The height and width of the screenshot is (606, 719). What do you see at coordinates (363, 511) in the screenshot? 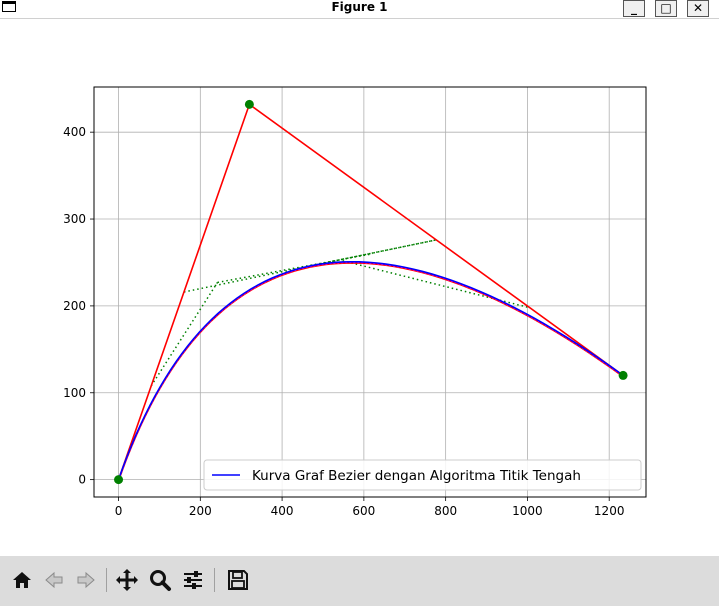
I see `x-tick-label: 600` at bounding box center [363, 511].